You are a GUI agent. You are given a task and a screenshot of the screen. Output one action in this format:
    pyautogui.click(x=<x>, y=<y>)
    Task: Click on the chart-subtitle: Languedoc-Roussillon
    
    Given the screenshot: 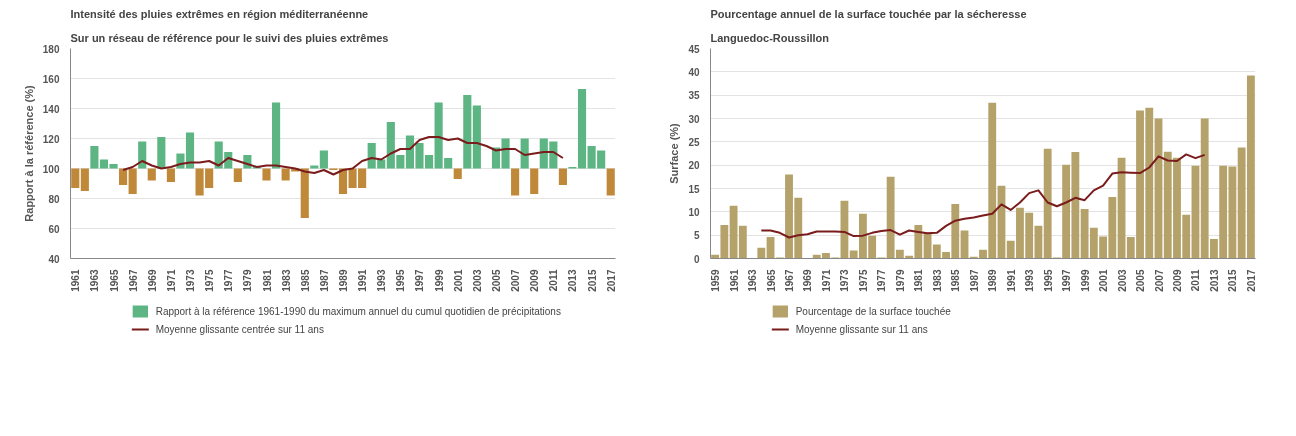 What is the action you would take?
    pyautogui.click(x=770, y=37)
    